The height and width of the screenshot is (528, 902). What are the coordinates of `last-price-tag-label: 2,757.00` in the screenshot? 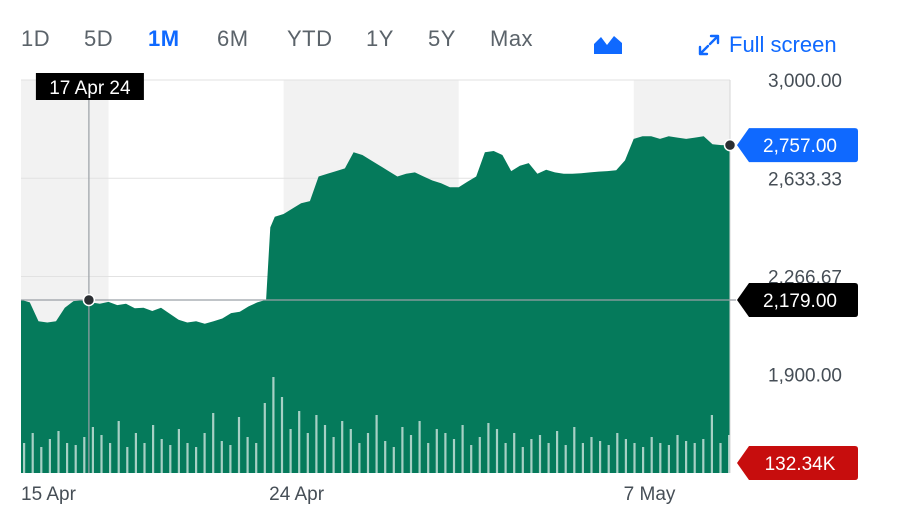 It's located at (800, 146).